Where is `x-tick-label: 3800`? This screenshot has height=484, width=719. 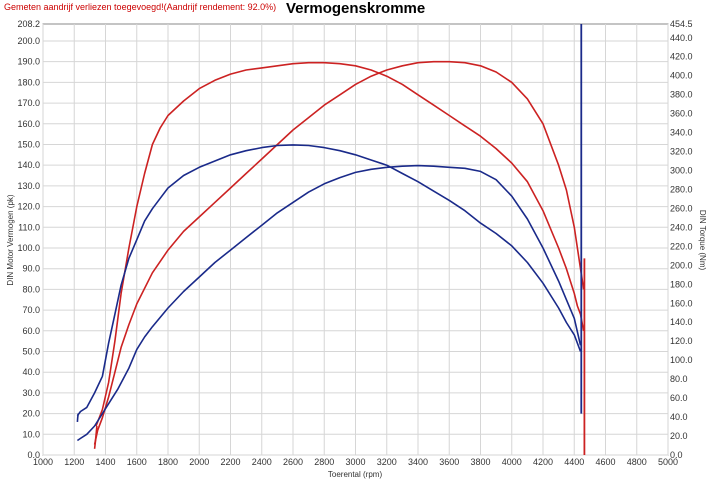
x-tick-label: 3800 is located at coordinates (480, 462).